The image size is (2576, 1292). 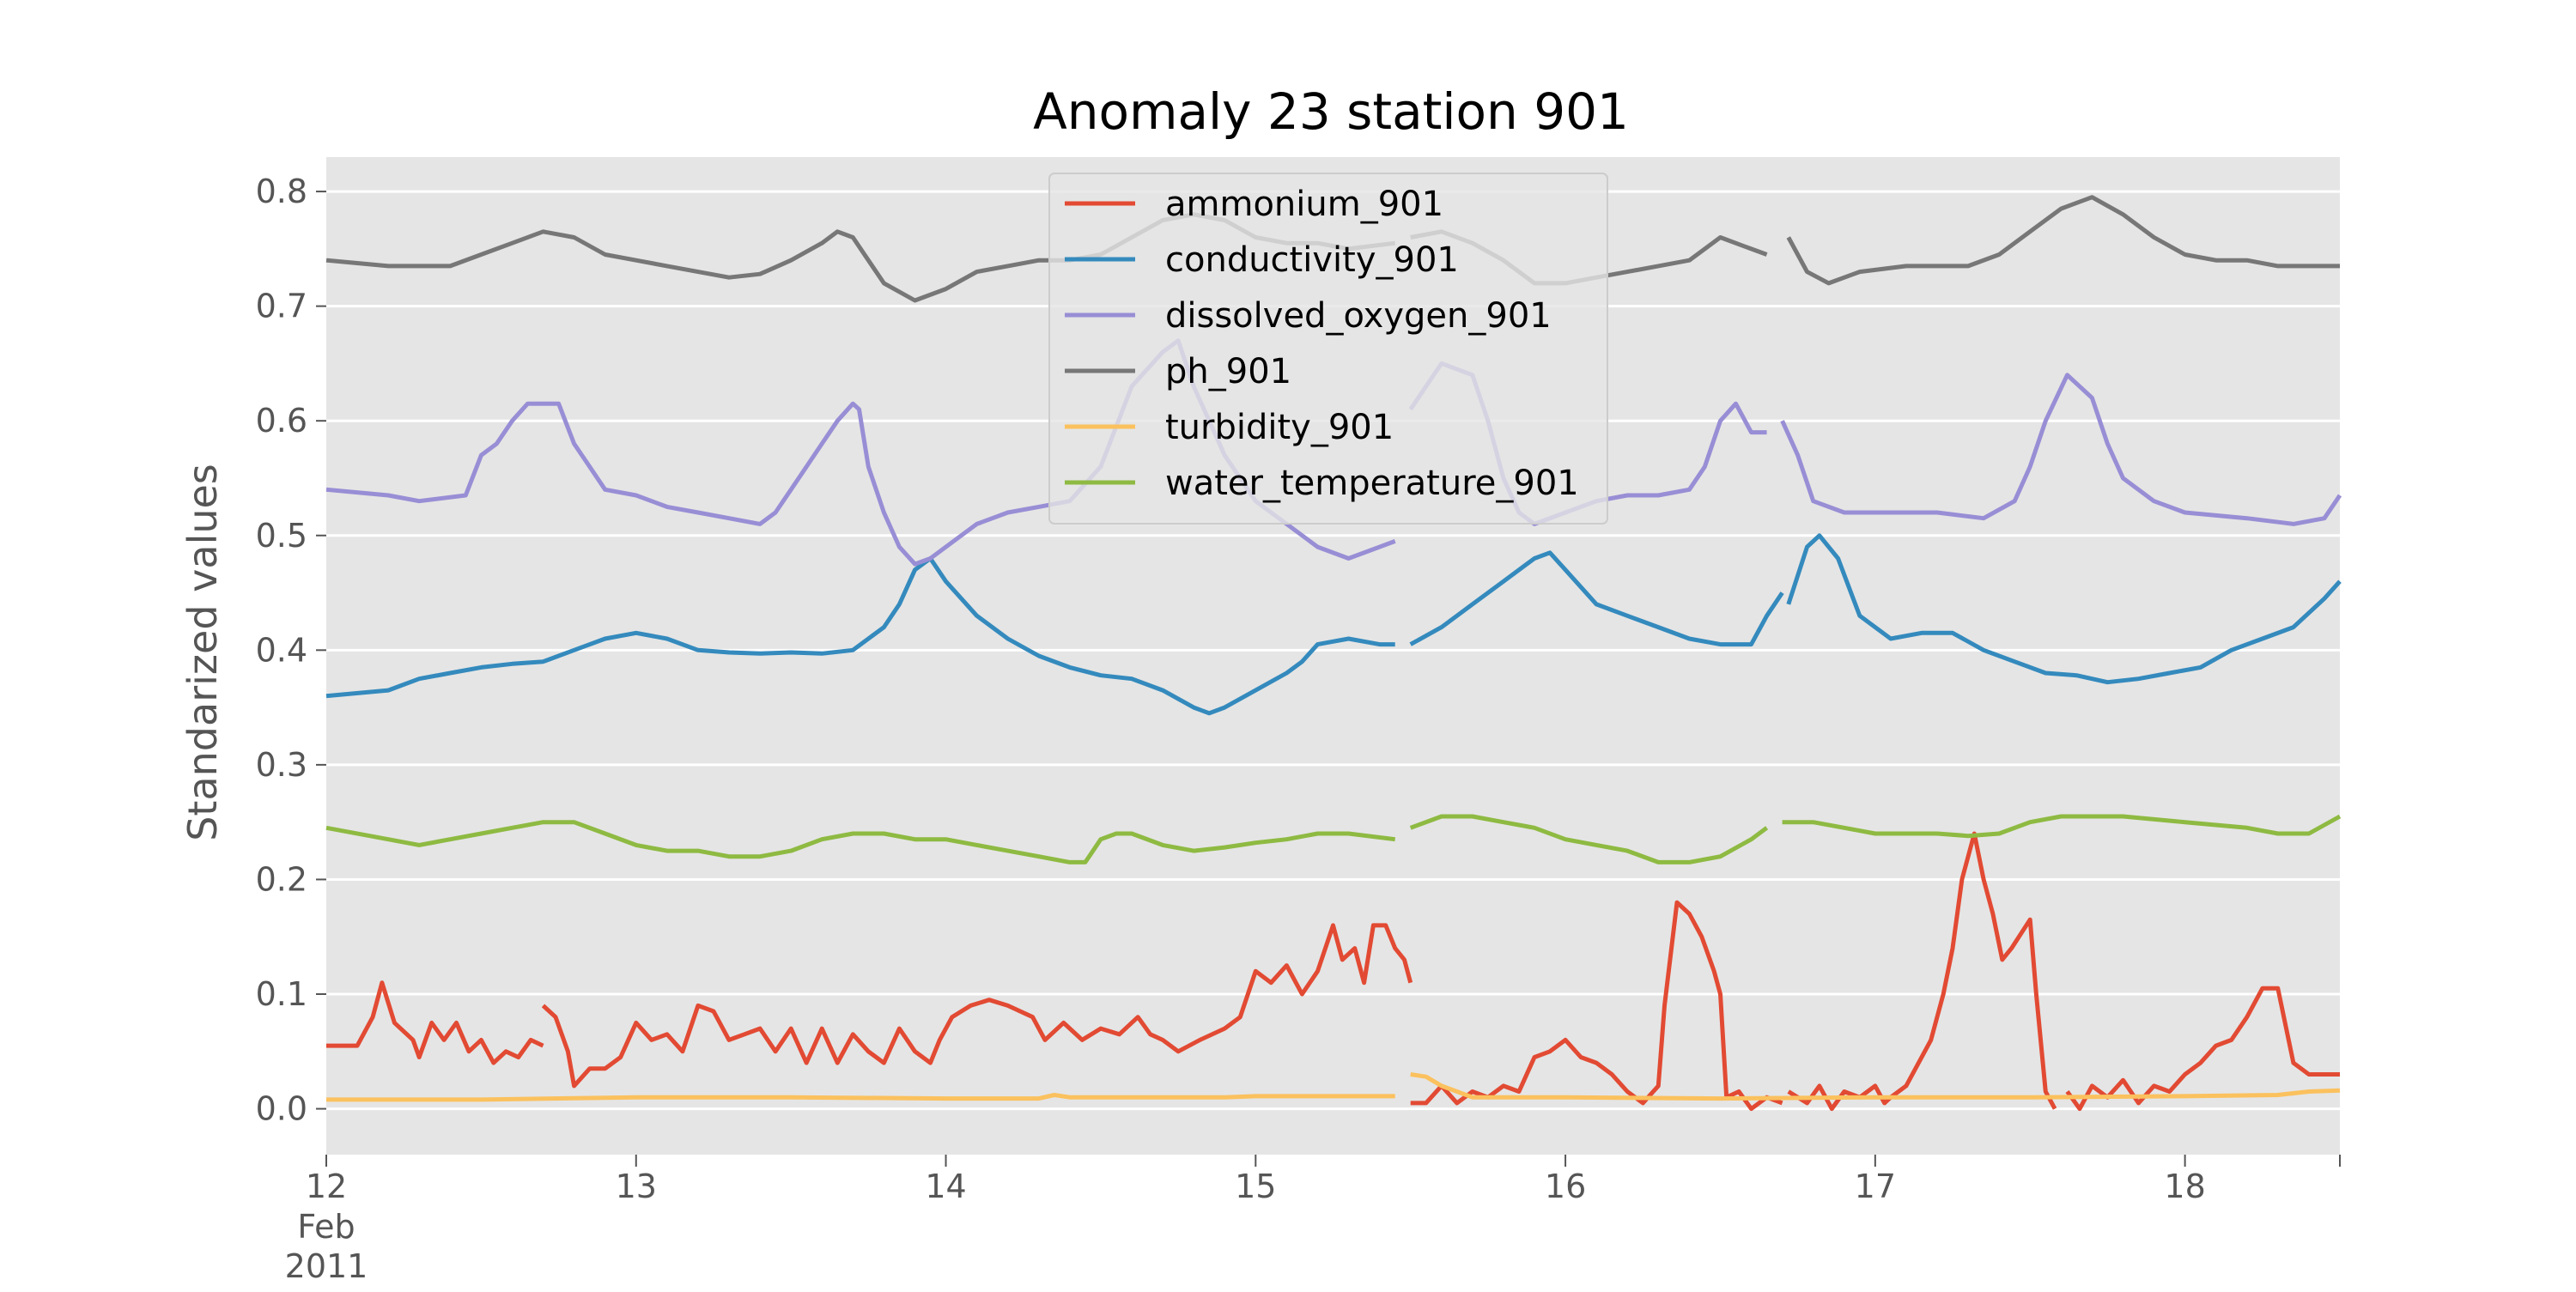 What do you see at coordinates (281, 421) in the screenshot?
I see `y-tick-label: 0.6` at bounding box center [281, 421].